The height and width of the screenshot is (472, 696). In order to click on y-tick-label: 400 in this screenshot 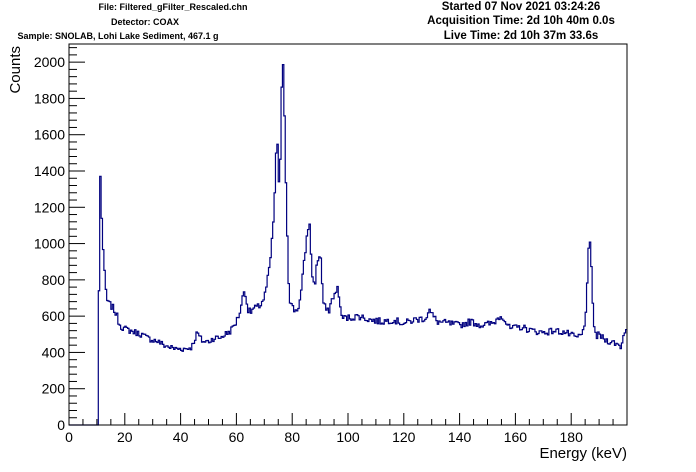, I will do `click(54, 352)`.